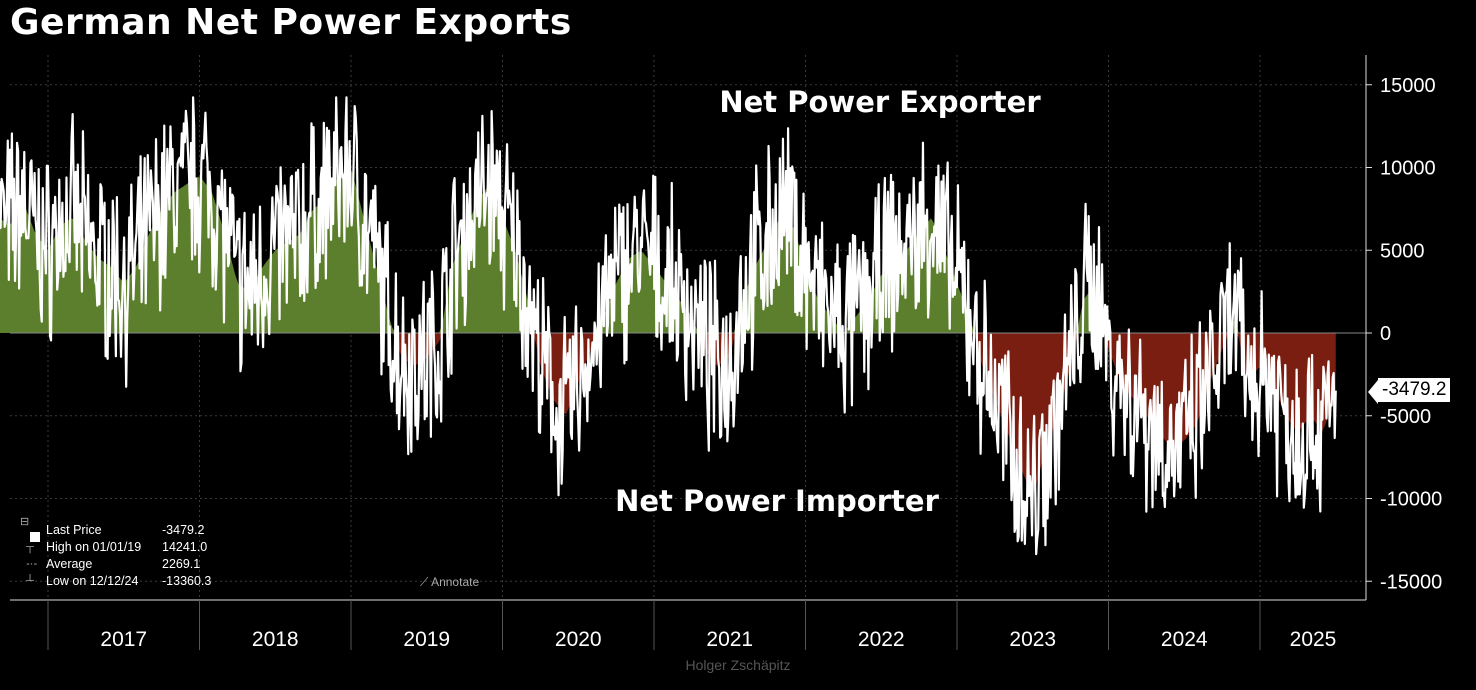 This screenshot has width=1476, height=690. What do you see at coordinates (126, 564) in the screenshot?
I see `legend-row-average: -·- Average 2269.1` at bounding box center [126, 564].